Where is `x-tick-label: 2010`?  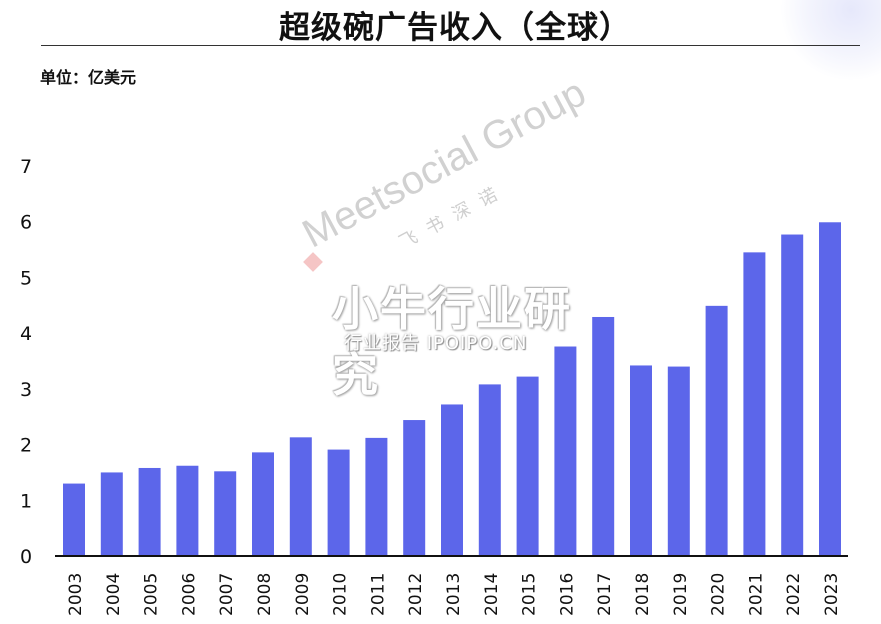 x-tick-label: 2010 is located at coordinates (341, 594).